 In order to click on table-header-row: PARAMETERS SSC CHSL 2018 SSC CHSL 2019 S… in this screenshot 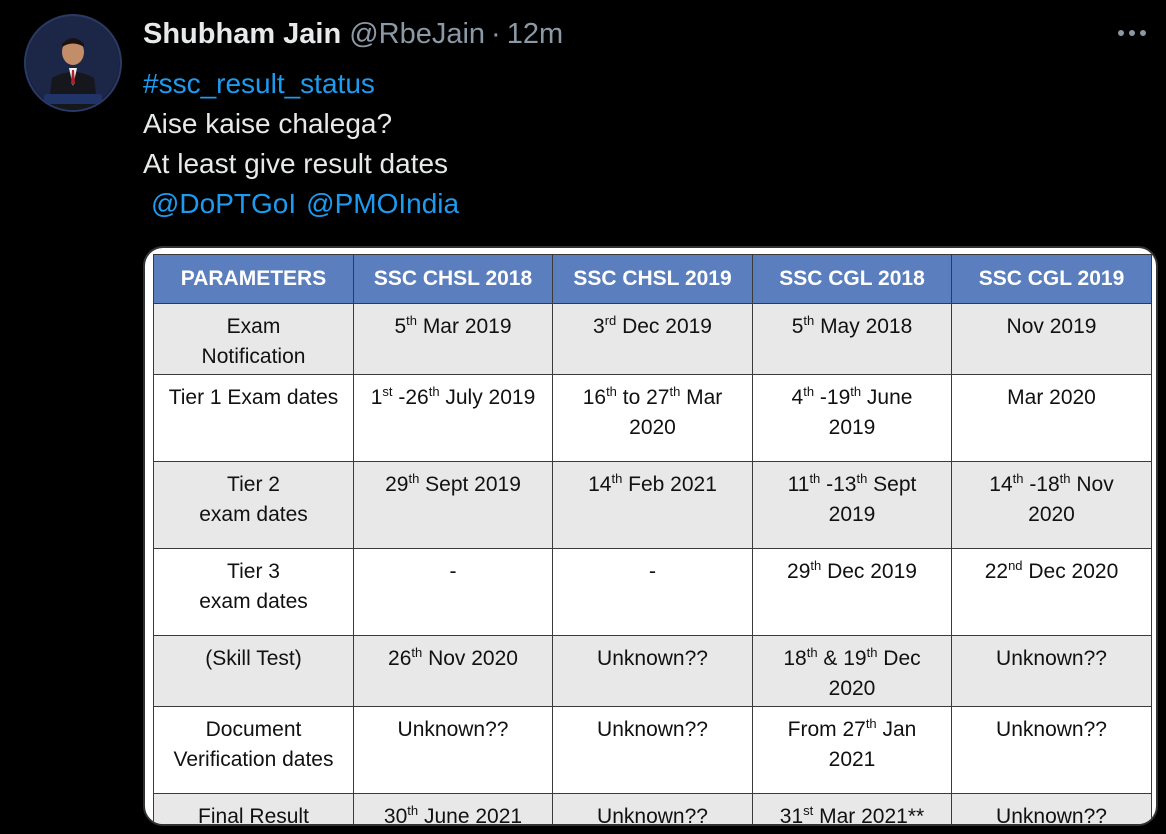, I will do `click(652, 279)`.